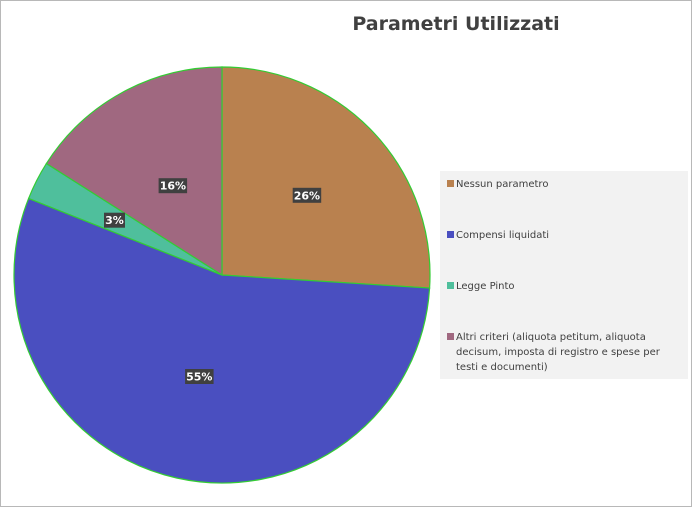 This screenshot has height=507, width=692. I want to click on data-label-text: 55%, so click(199, 377).